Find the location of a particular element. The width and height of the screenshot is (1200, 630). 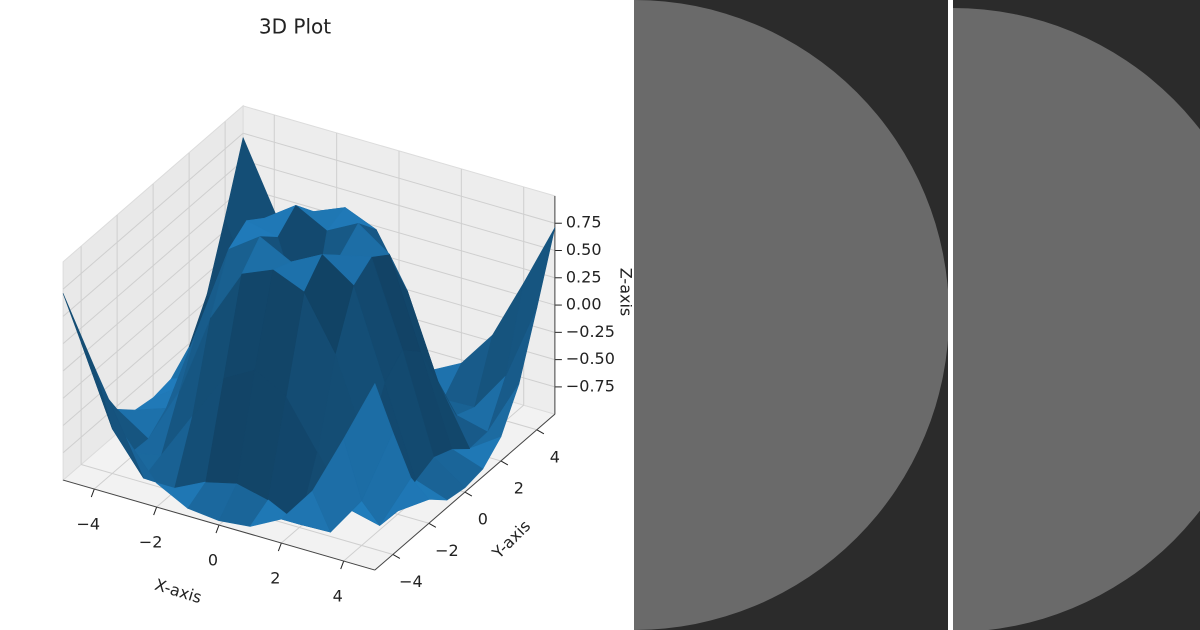

z-tick-label: 0.00 is located at coordinates (584, 304).